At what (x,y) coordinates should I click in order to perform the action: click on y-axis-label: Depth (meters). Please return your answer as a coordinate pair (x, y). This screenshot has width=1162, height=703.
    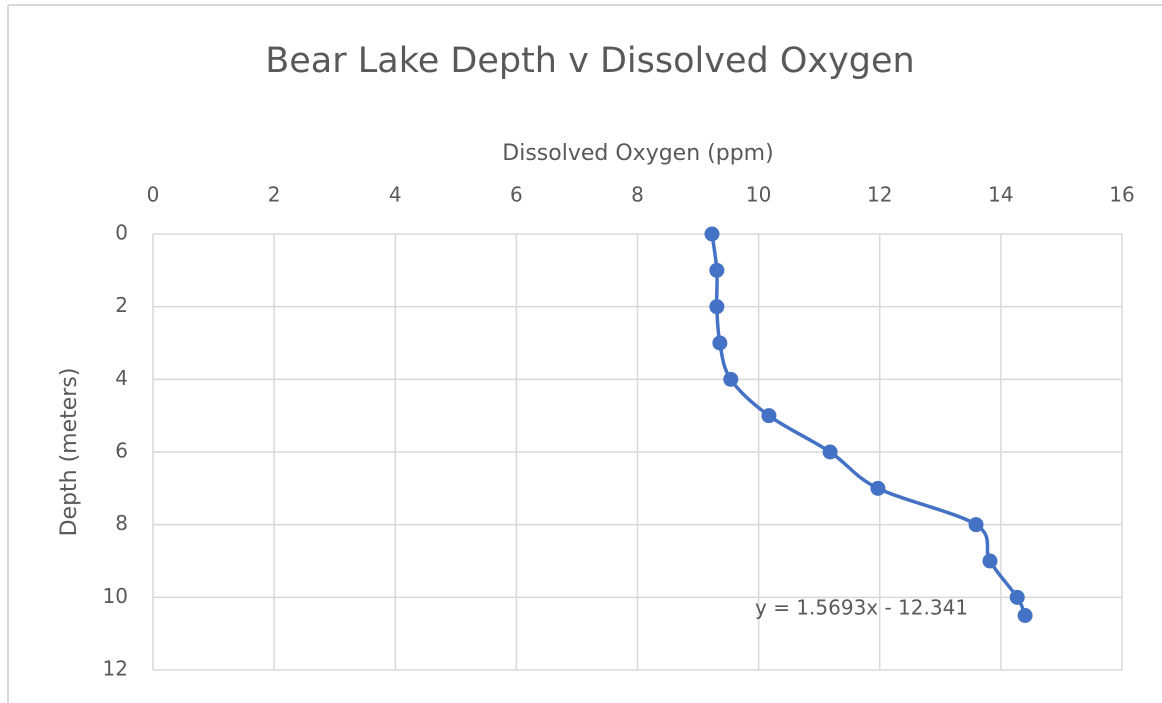
    Looking at the image, I should click on (69, 452).